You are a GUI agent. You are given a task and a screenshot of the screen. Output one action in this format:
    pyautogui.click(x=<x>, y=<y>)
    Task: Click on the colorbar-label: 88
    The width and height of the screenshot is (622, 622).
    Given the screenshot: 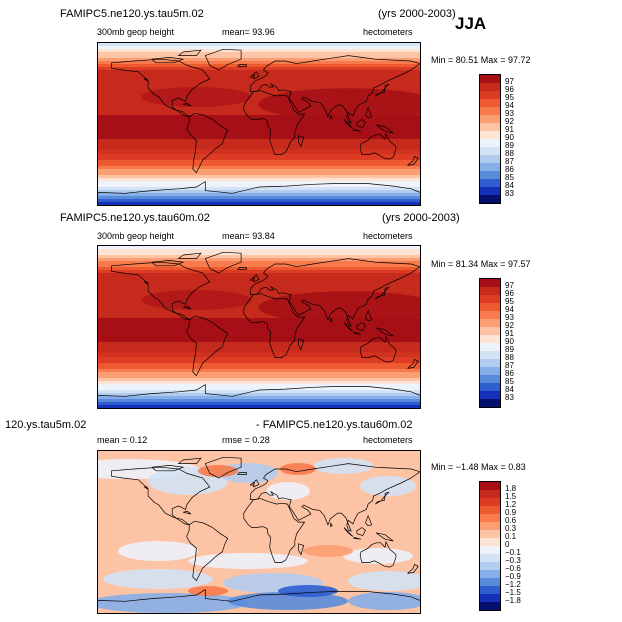 What is the action you would take?
    pyautogui.click(x=509, y=357)
    